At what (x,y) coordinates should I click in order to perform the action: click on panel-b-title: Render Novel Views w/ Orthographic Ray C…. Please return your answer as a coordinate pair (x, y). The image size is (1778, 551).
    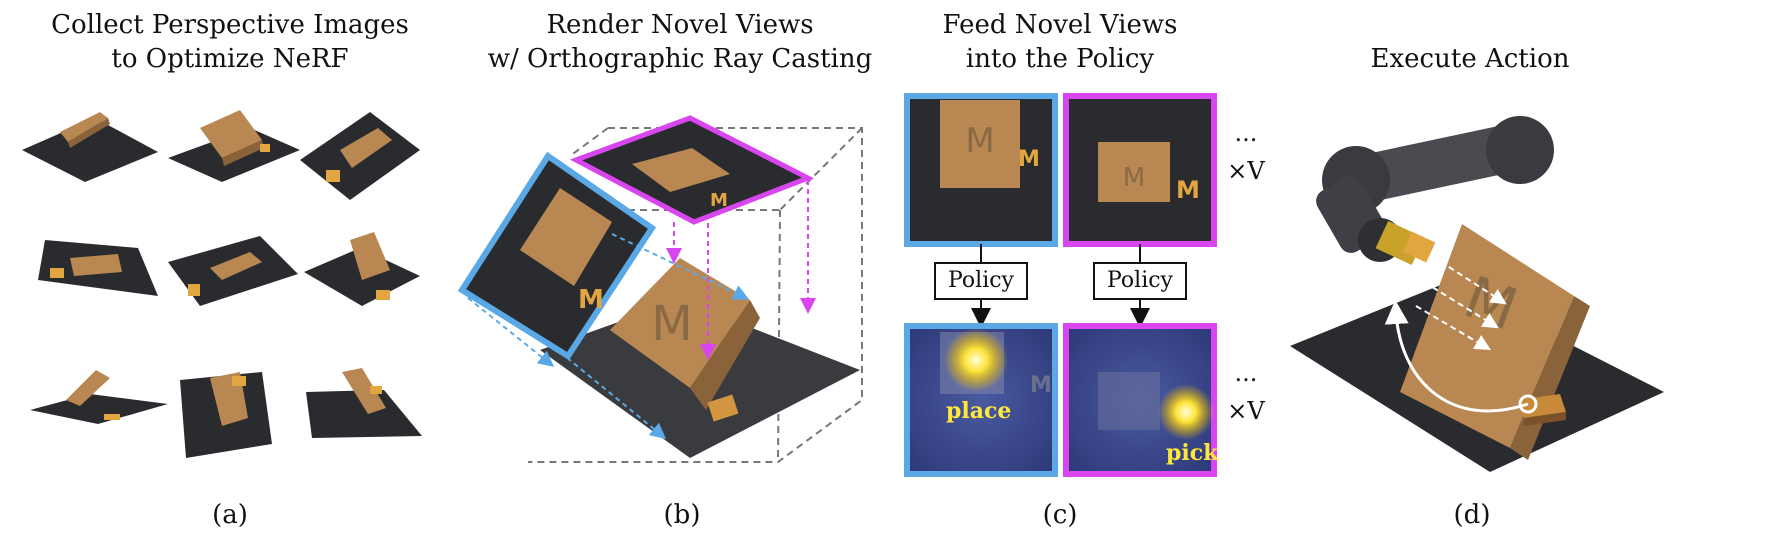
    Looking at the image, I should click on (680, 42).